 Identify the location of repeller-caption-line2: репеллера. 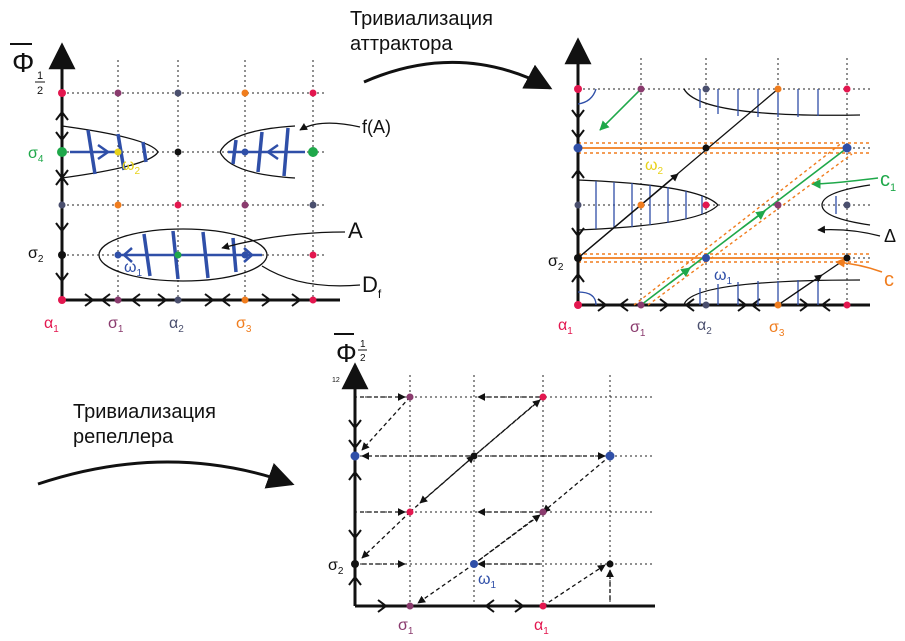
(123, 437).